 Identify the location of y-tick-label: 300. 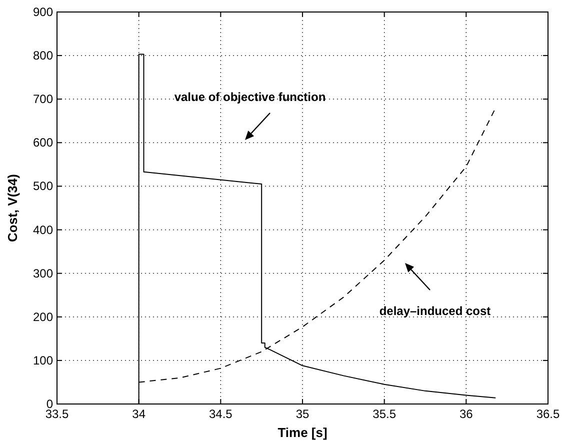
(43, 273).